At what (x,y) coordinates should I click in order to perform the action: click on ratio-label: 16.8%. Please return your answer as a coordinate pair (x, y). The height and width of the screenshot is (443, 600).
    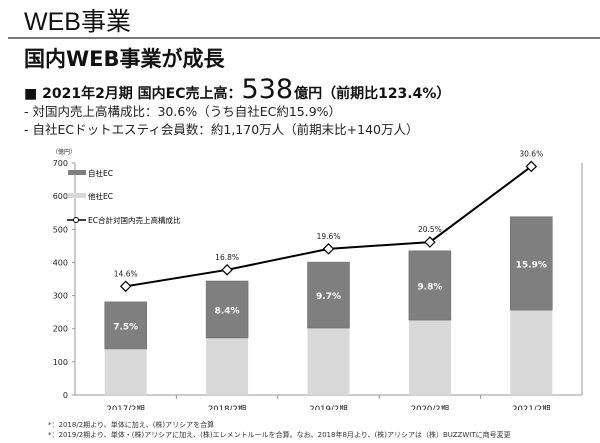
    Looking at the image, I should click on (227, 257).